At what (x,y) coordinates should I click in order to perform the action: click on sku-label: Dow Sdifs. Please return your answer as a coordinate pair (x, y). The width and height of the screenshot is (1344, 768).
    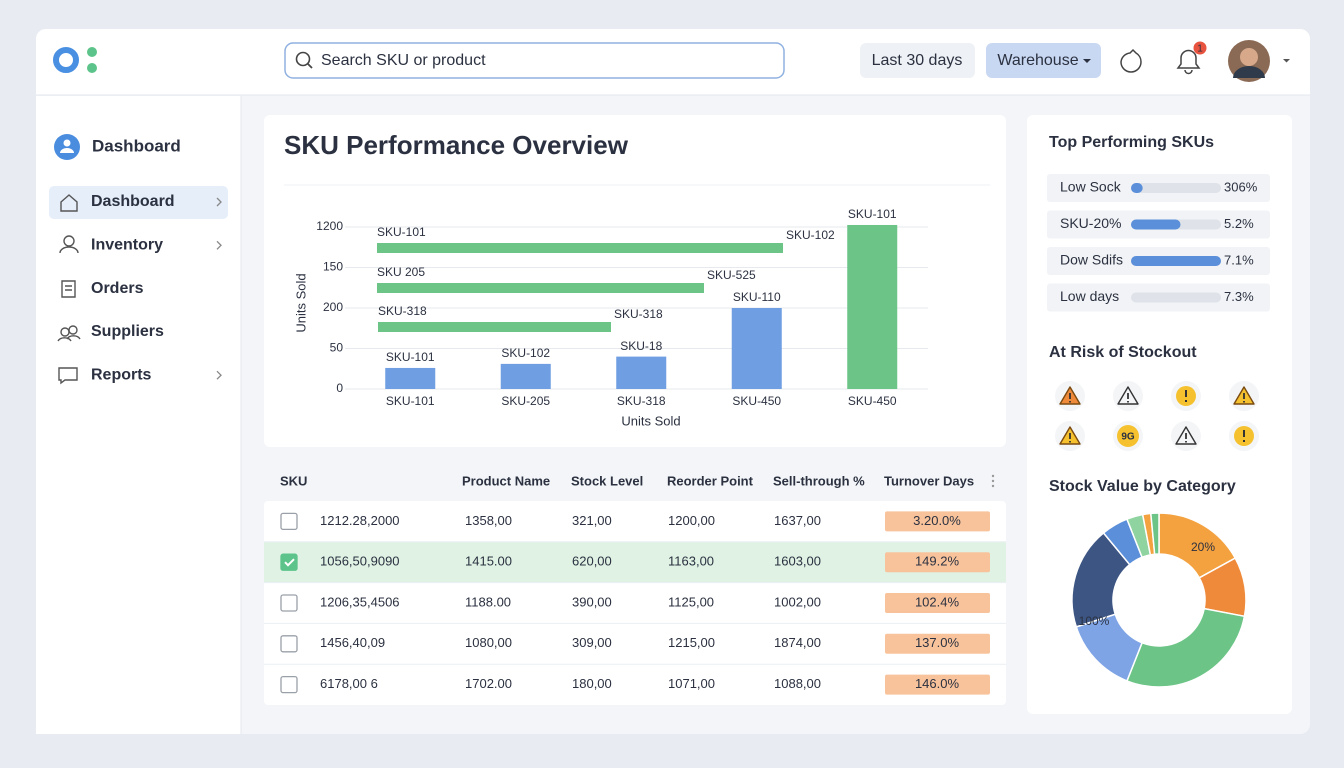
    Looking at the image, I should click on (1091, 260).